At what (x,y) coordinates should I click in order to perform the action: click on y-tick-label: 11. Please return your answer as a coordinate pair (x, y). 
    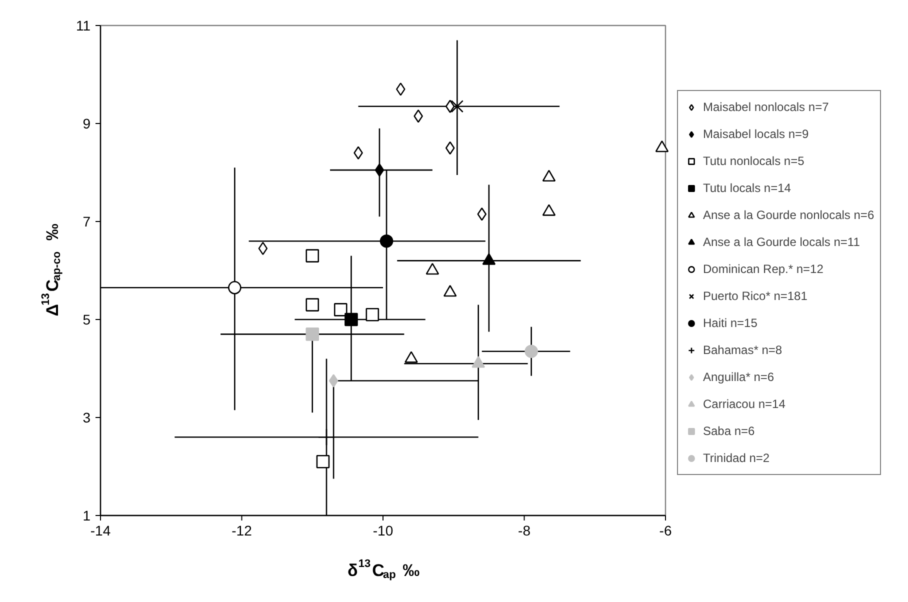
    Looking at the image, I should click on (83, 26).